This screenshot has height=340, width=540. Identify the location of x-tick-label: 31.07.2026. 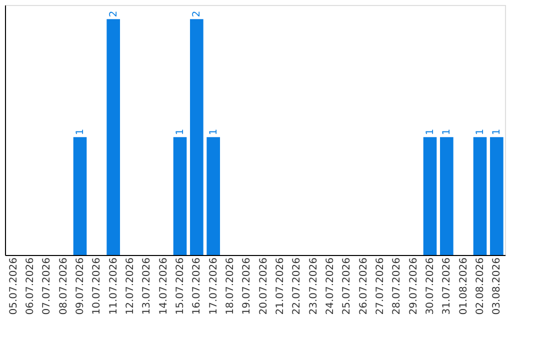
(447, 286).